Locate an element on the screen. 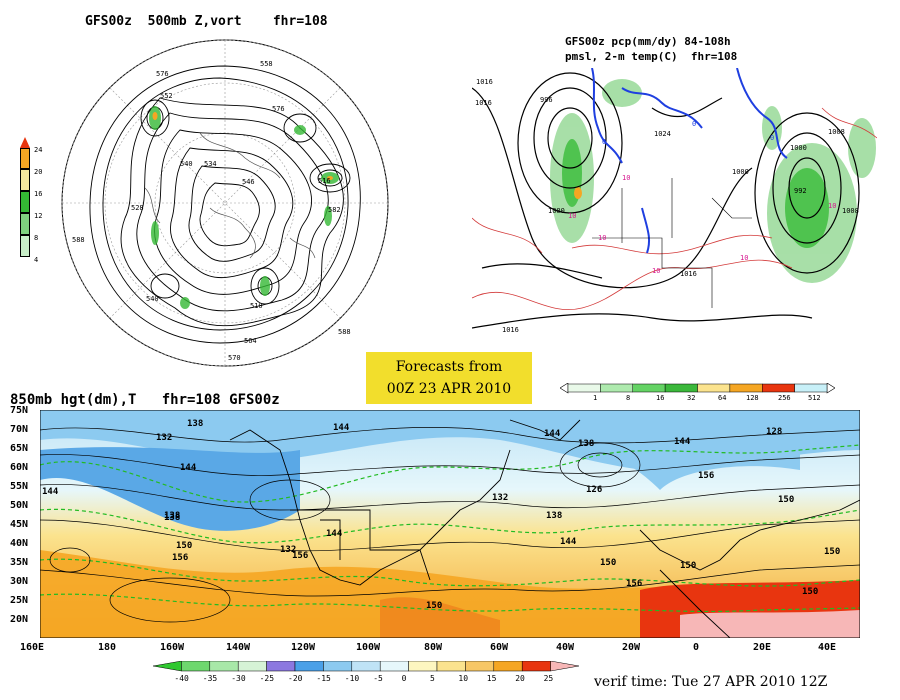 The width and height of the screenshot is (900, 700). temp-label: -5 is located at coordinates (378, 678).